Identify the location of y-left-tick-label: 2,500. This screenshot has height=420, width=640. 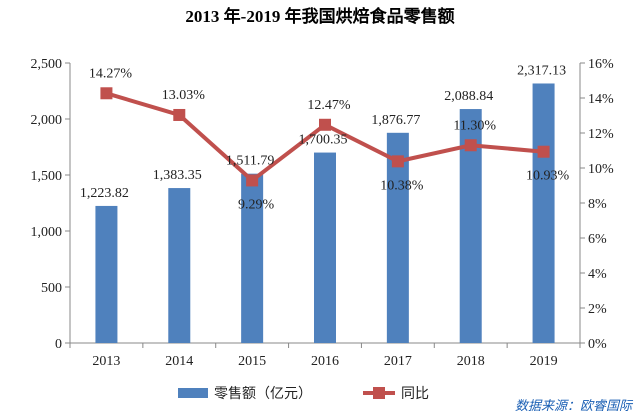
(47, 64).